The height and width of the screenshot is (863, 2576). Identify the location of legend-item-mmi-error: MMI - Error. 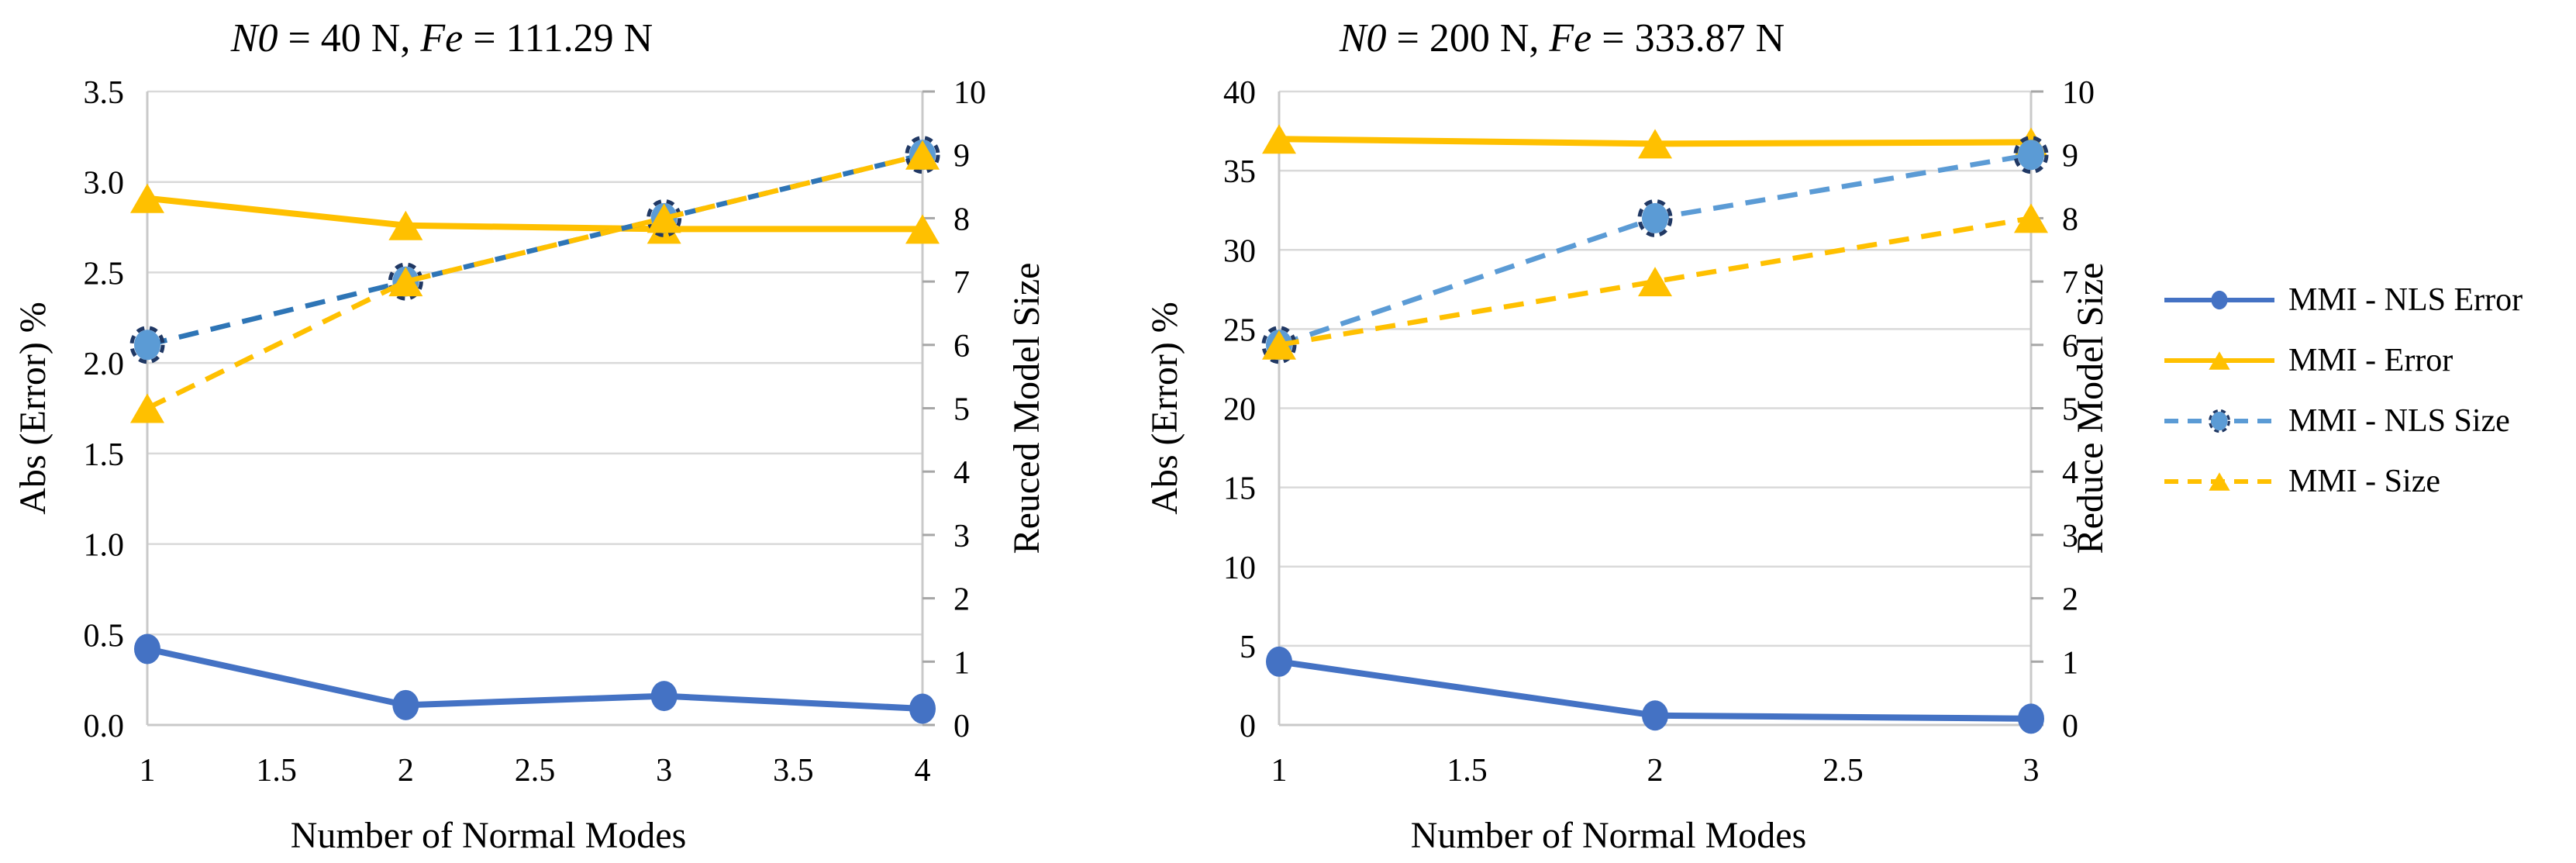
(2368, 360).